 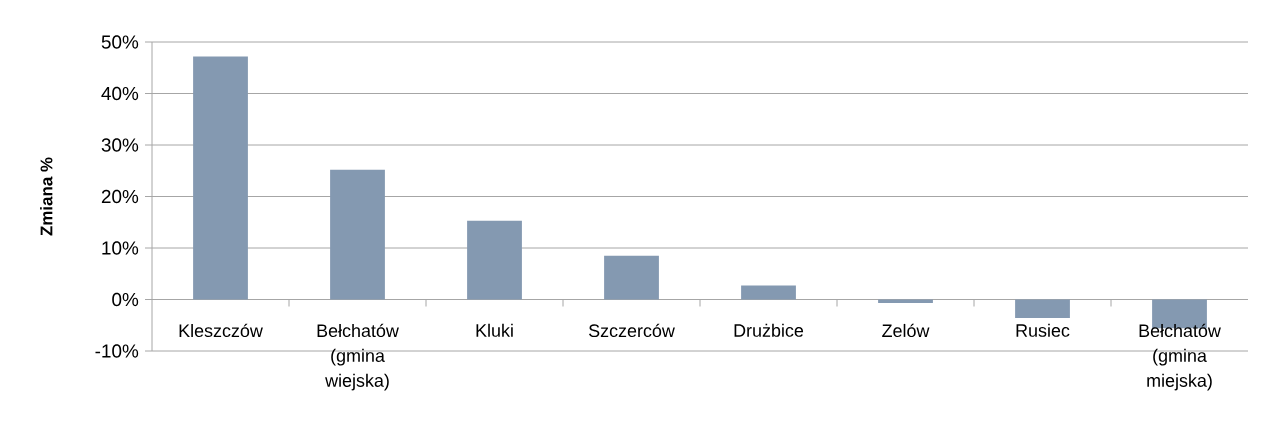 I want to click on y-tick-label: 0%, so click(x=125, y=299).